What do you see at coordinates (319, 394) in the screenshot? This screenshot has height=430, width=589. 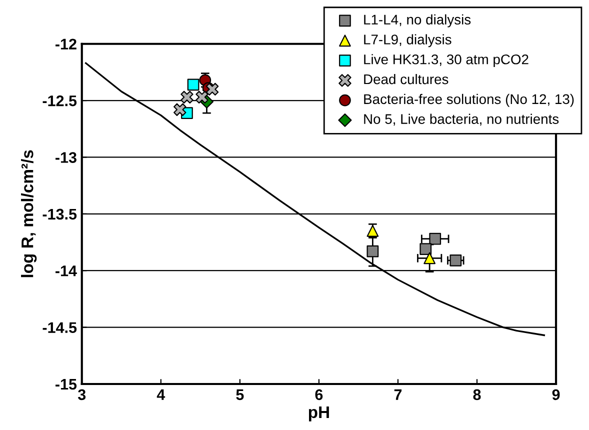 I see `x-tick-label: 6` at bounding box center [319, 394].